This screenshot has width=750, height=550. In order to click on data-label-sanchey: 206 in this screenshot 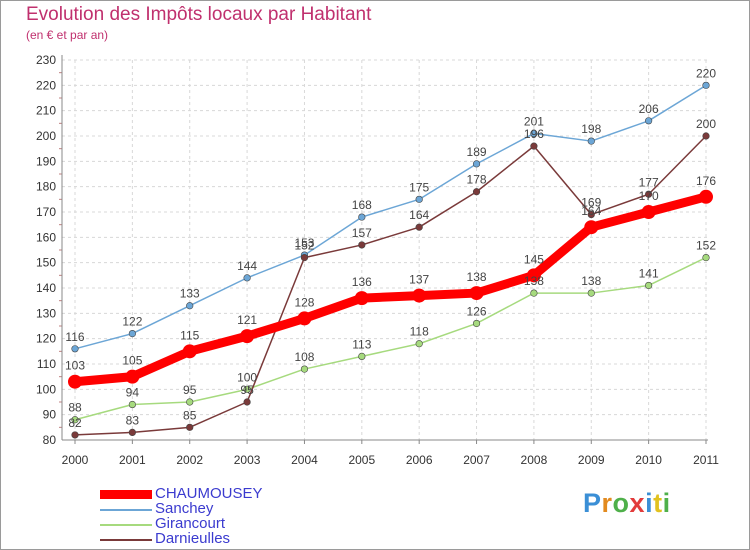, I will do `click(649, 109)`.